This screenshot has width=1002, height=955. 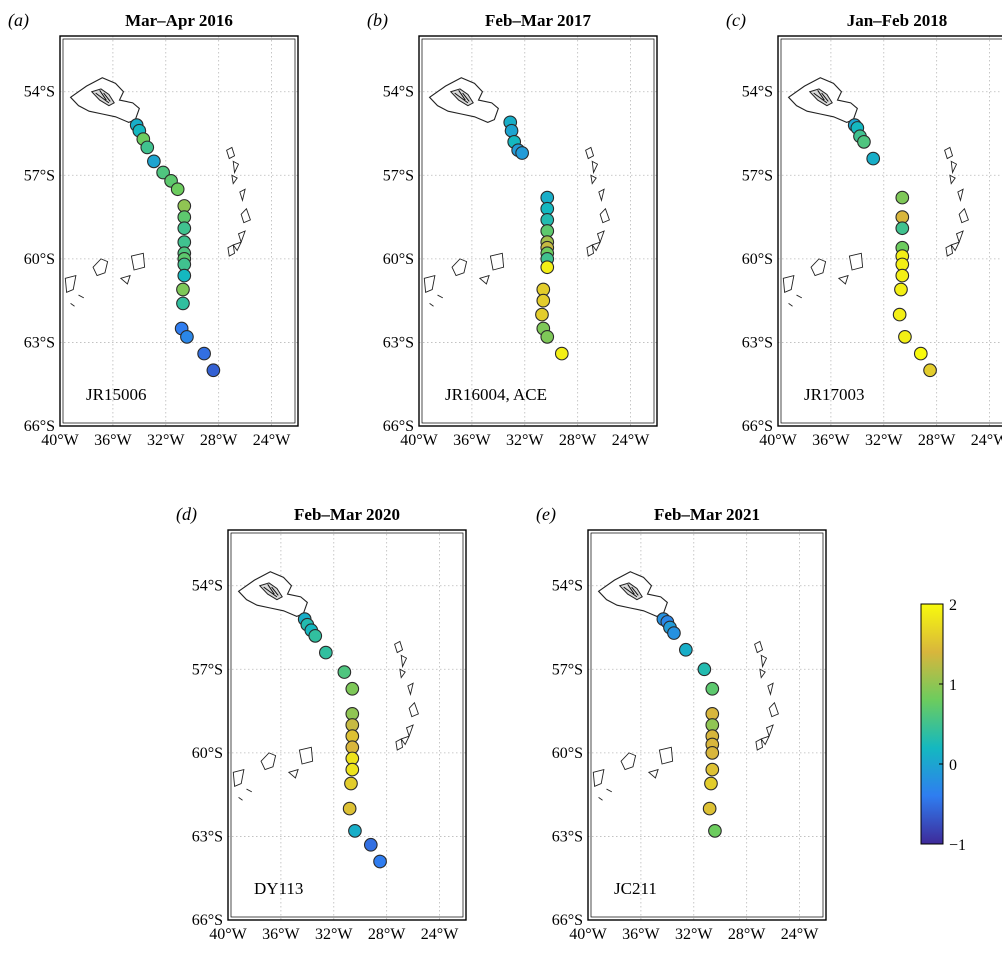 What do you see at coordinates (496, 394) in the screenshot?
I see `cruise-label: JR16004, ACE` at bounding box center [496, 394].